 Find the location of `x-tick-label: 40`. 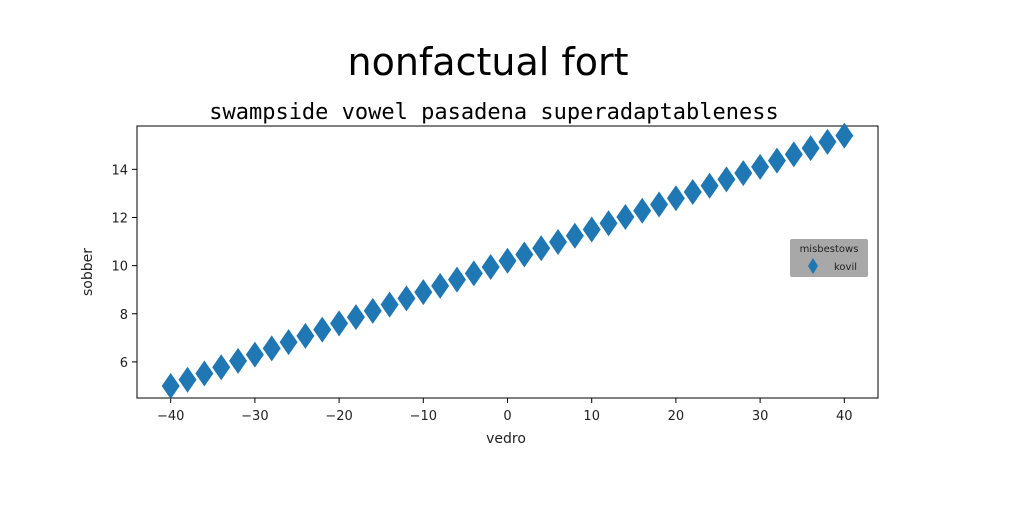

x-tick-label: 40 is located at coordinates (844, 416).